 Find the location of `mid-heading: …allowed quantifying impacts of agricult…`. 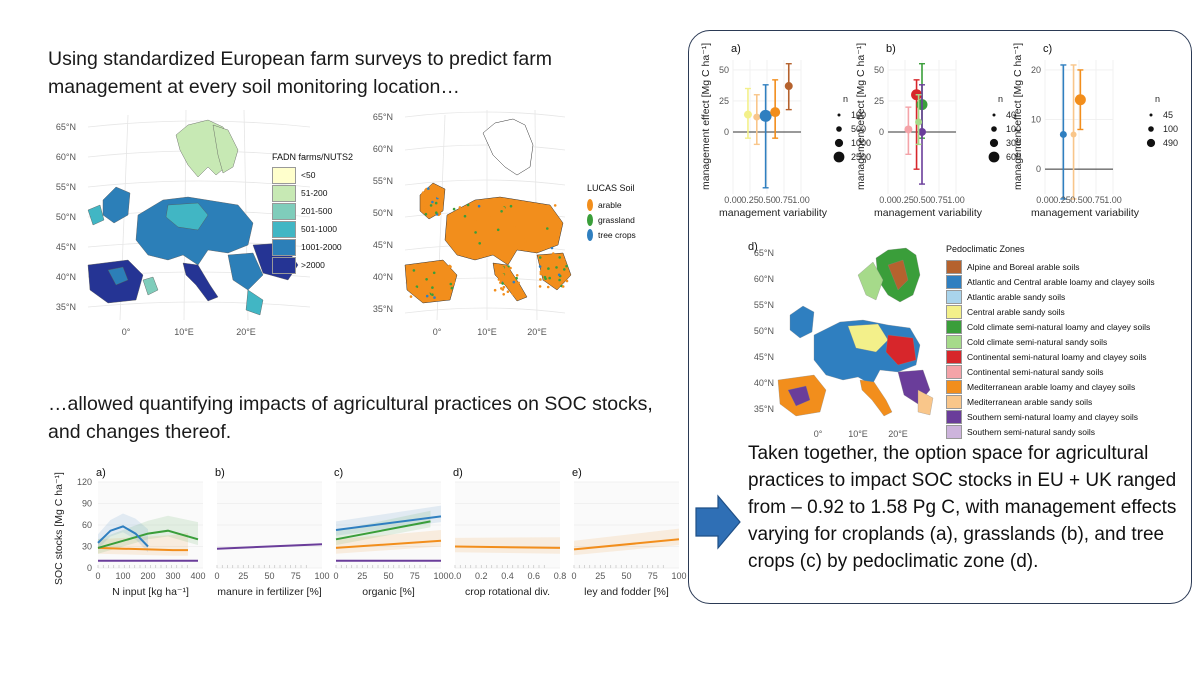

mid-heading: …allowed quantifying impacts of agricult… is located at coordinates (350, 418).